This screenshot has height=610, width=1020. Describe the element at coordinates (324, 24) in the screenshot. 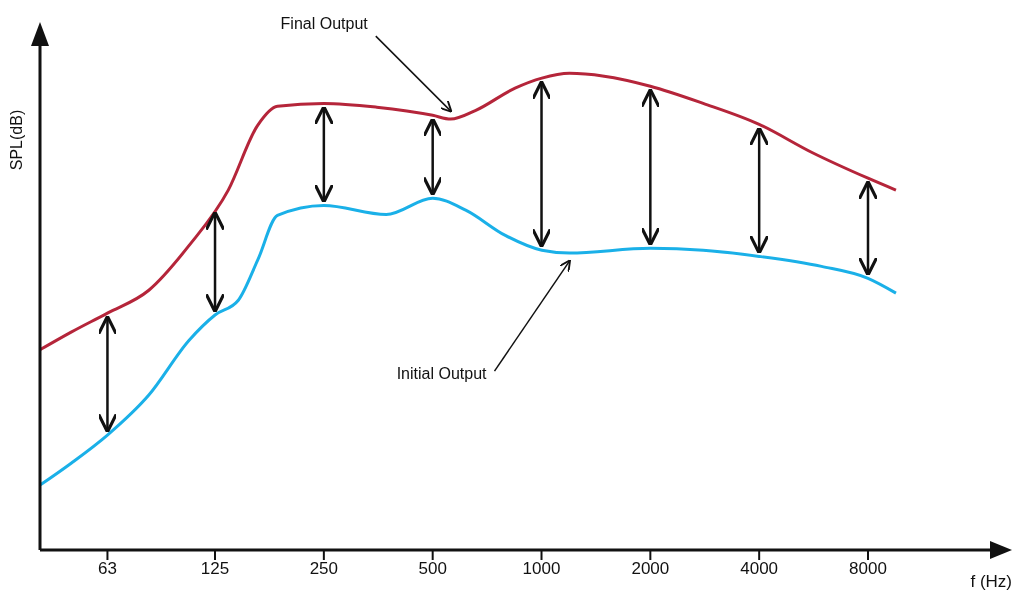

I see `annotation: Final Output` at that location.